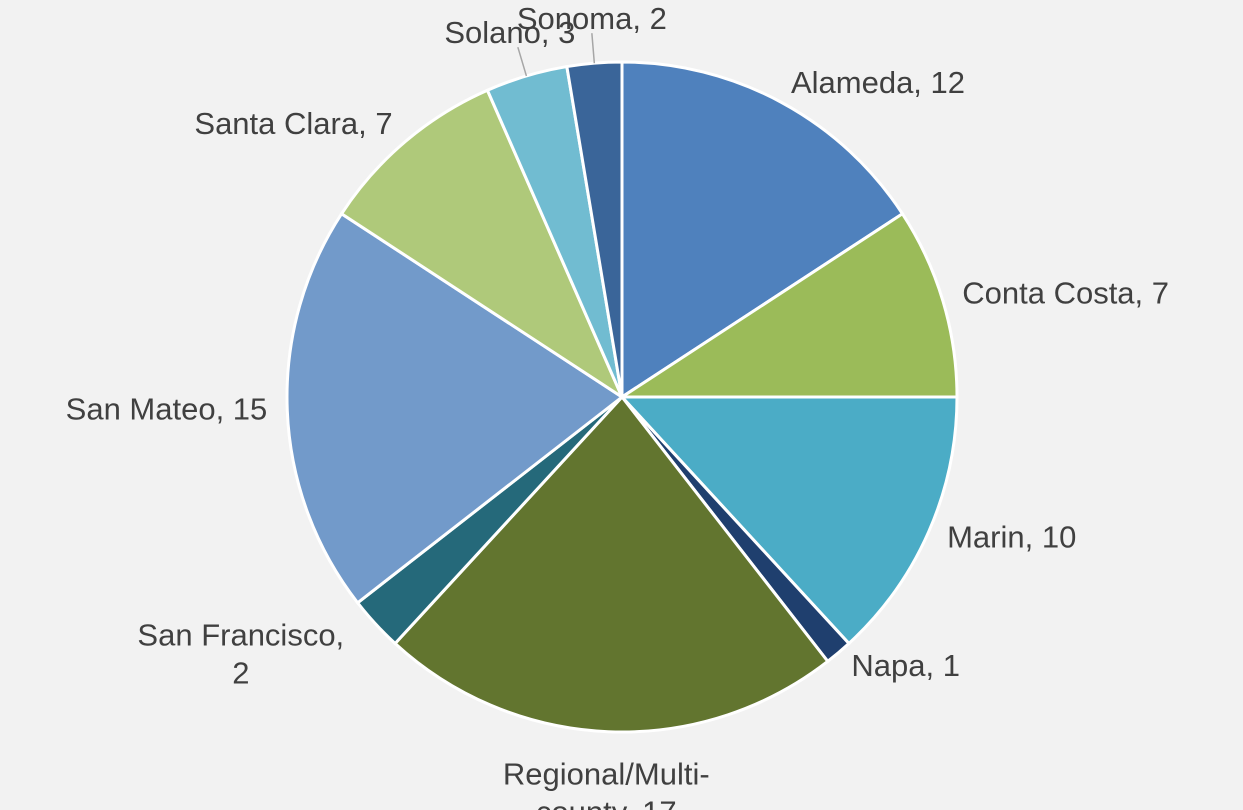 The height and width of the screenshot is (810, 1243). I want to click on data-label: Conta Costa, 7, so click(1065, 293).